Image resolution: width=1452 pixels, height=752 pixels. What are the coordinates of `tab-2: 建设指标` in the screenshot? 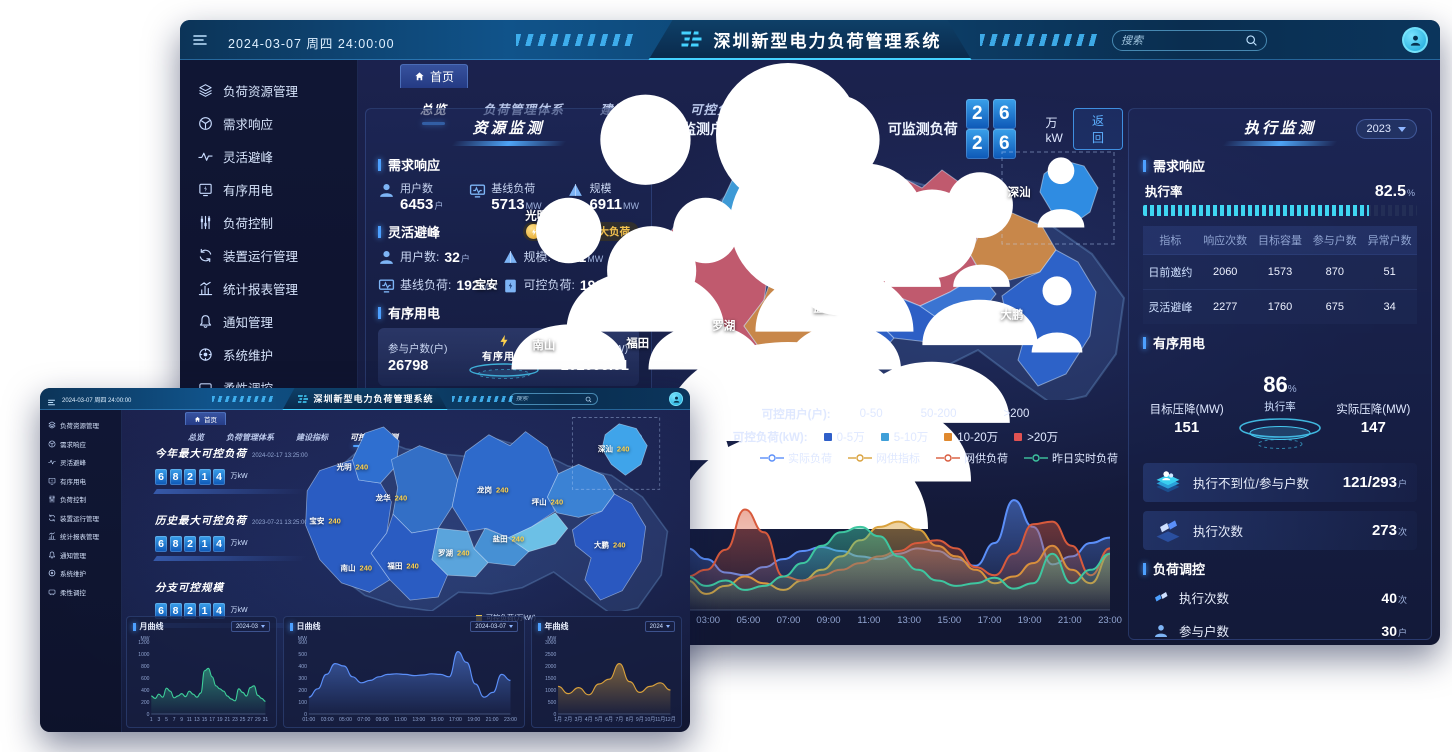 It's located at (312, 437).